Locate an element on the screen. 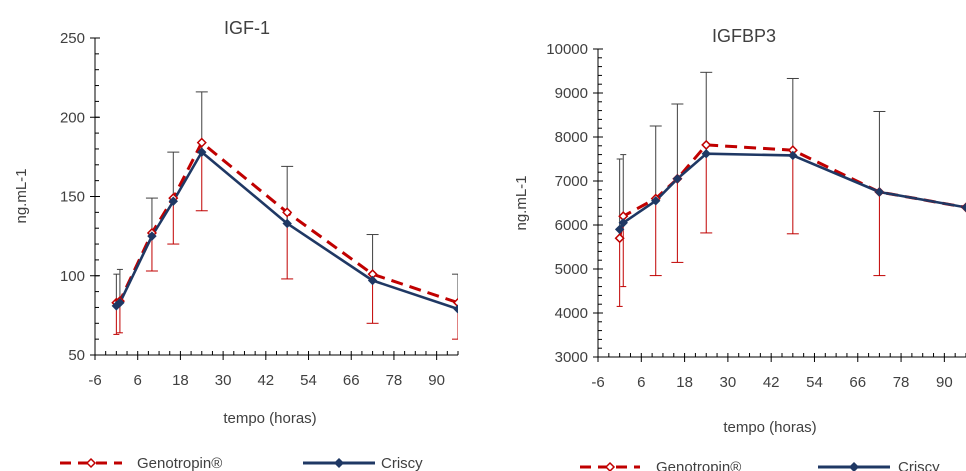 The height and width of the screenshot is (471, 966). y-tick-label: 100 is located at coordinates (72, 276).